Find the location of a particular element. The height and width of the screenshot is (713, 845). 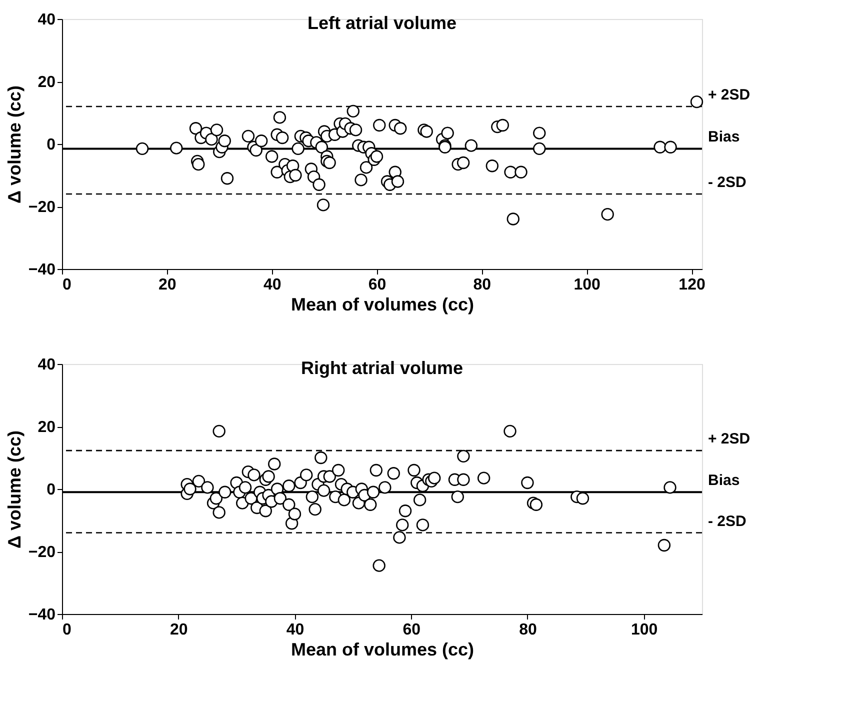

chart-title: Left atrial volume is located at coordinates (382, 23).